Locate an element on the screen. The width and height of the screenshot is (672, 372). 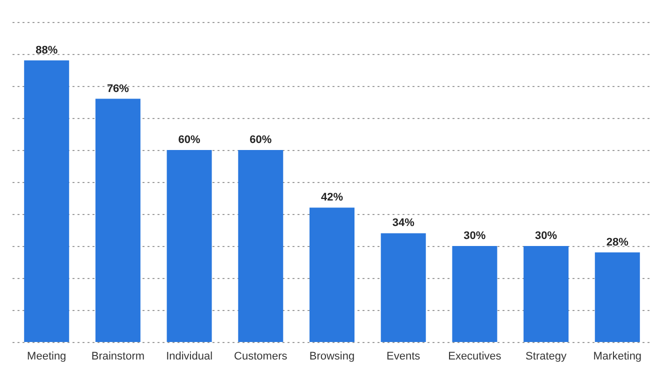
x-tick-label: Marketing is located at coordinates (617, 356).